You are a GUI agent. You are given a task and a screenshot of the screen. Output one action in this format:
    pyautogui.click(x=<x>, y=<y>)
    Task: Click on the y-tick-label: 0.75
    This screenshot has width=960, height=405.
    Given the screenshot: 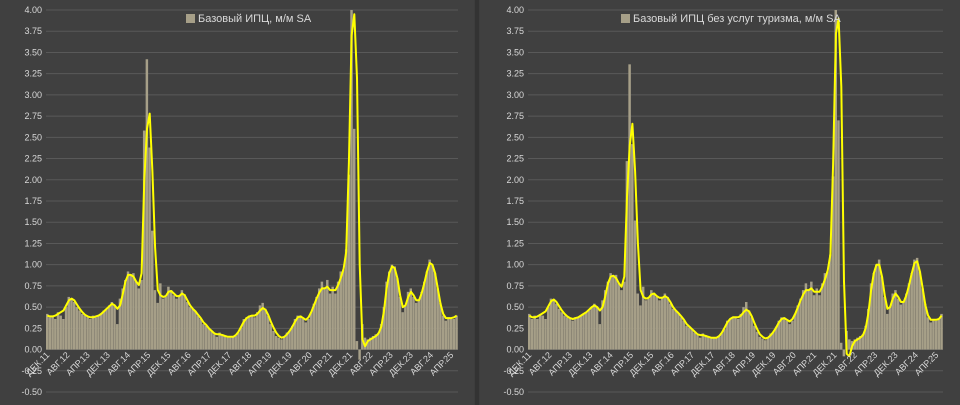 What is the action you would take?
    pyautogui.click(x=515, y=286)
    